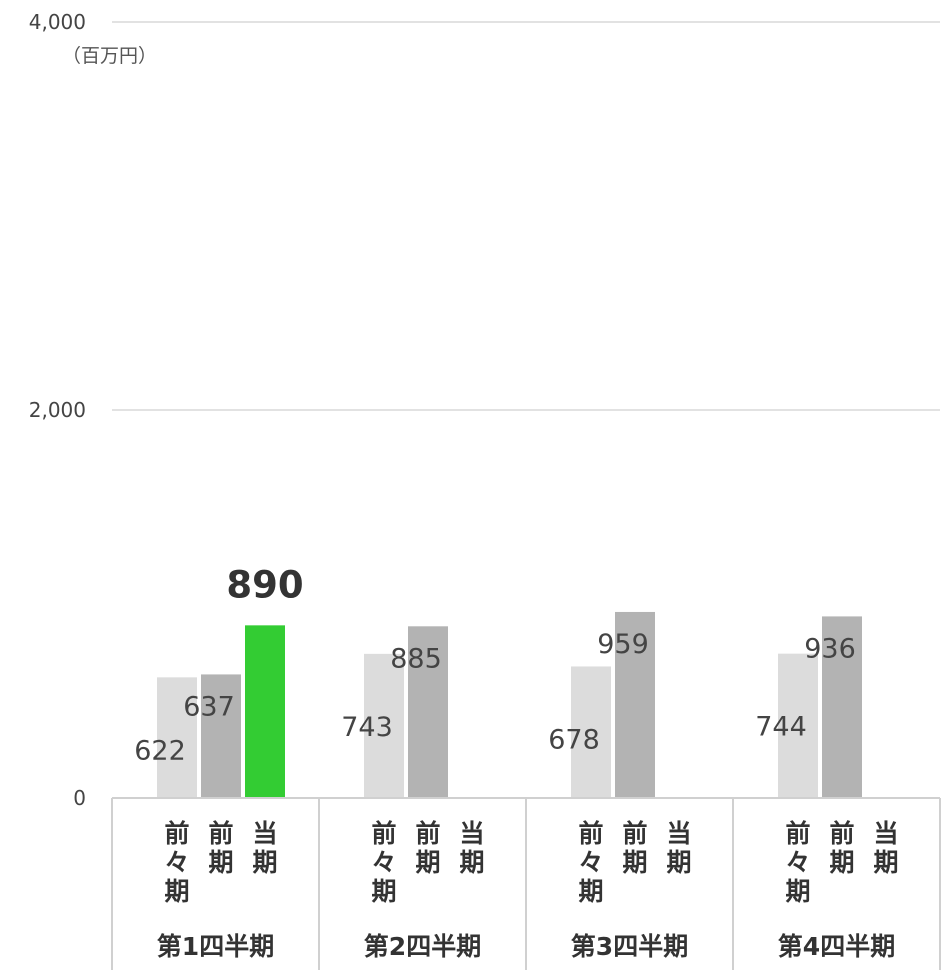 The image size is (945, 970). Describe the element at coordinates (574, 739) in the screenshot. I see `data-label: 678` at that location.